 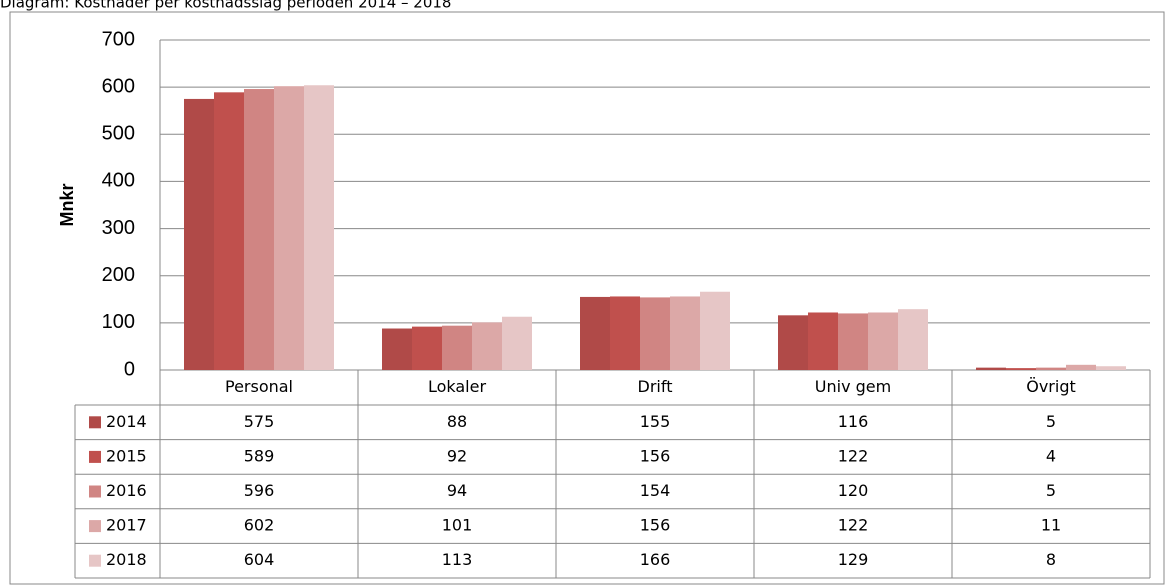 What do you see at coordinates (118, 86) in the screenshot?
I see `y-tick-label: 600` at bounding box center [118, 86].